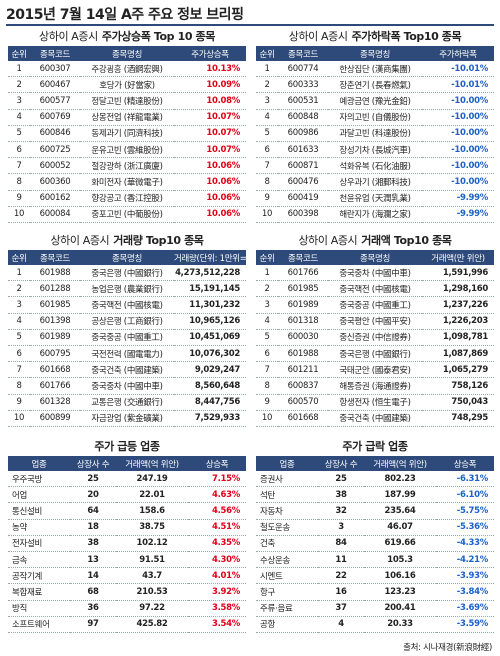 This screenshot has height=656, width=500. What do you see at coordinates (55, 150) in the screenshot?
I see `table-cell: 600725` at bounding box center [55, 150].